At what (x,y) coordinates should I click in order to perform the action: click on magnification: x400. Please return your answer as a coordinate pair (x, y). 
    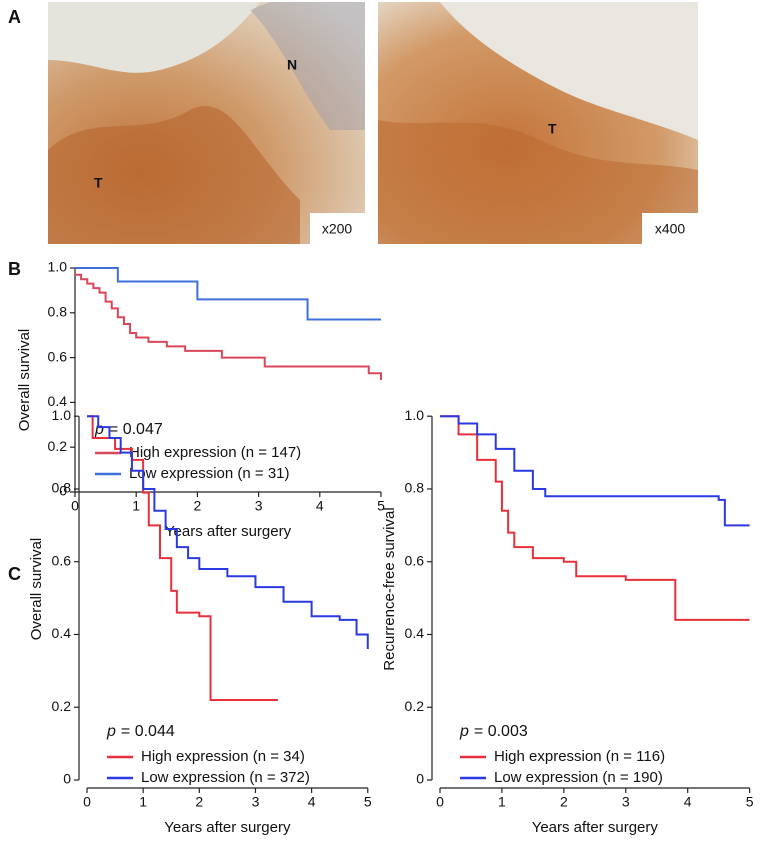
    Looking at the image, I should click on (670, 229).